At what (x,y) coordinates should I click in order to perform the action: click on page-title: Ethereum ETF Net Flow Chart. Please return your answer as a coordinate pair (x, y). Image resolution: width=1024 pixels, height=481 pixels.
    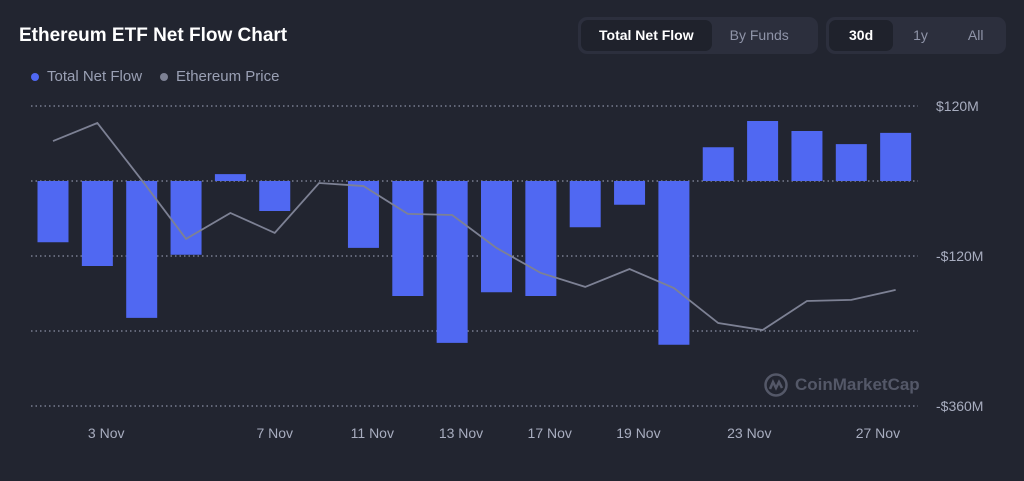
    Looking at the image, I should click on (153, 35).